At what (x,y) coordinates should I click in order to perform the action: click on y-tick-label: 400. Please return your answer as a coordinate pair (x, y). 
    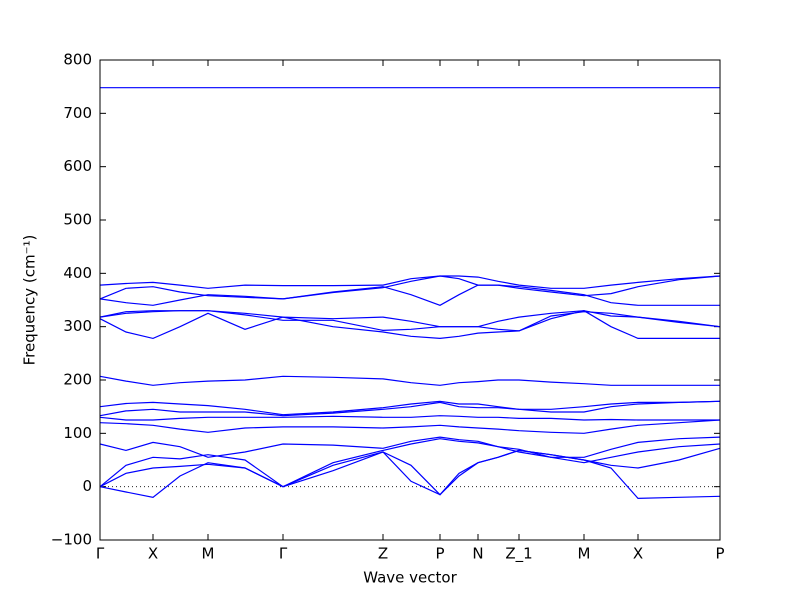
    Looking at the image, I should click on (77, 273).